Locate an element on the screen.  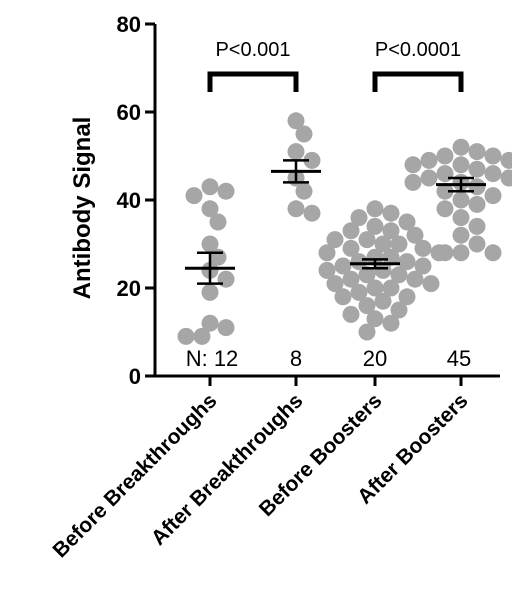
n-labels: N: 12 8 20 45 is located at coordinates (329, 358).